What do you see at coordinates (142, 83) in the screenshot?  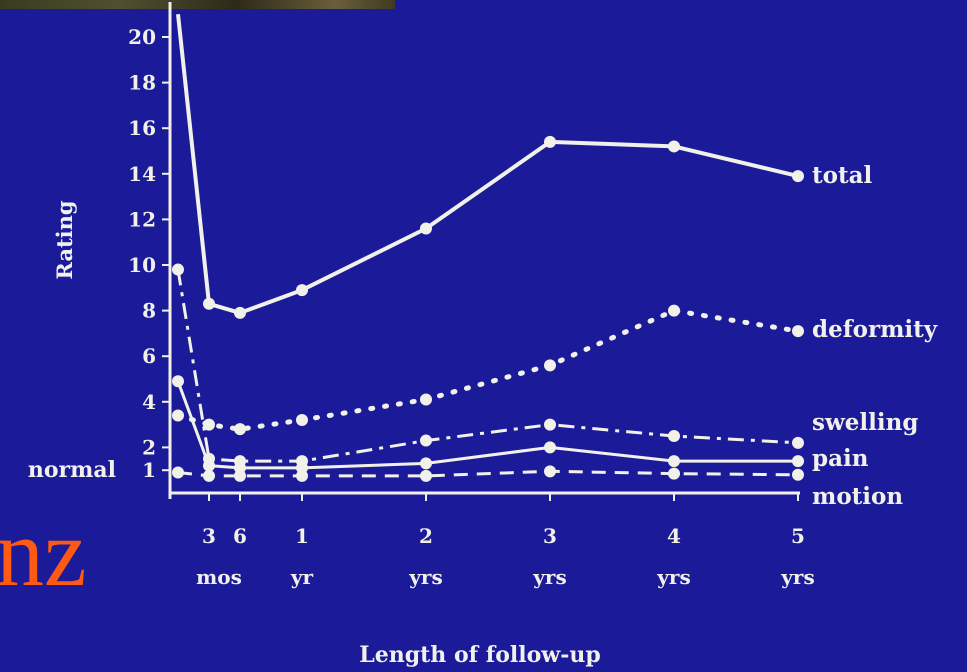 I see `y-tick-label: 18` at bounding box center [142, 83].